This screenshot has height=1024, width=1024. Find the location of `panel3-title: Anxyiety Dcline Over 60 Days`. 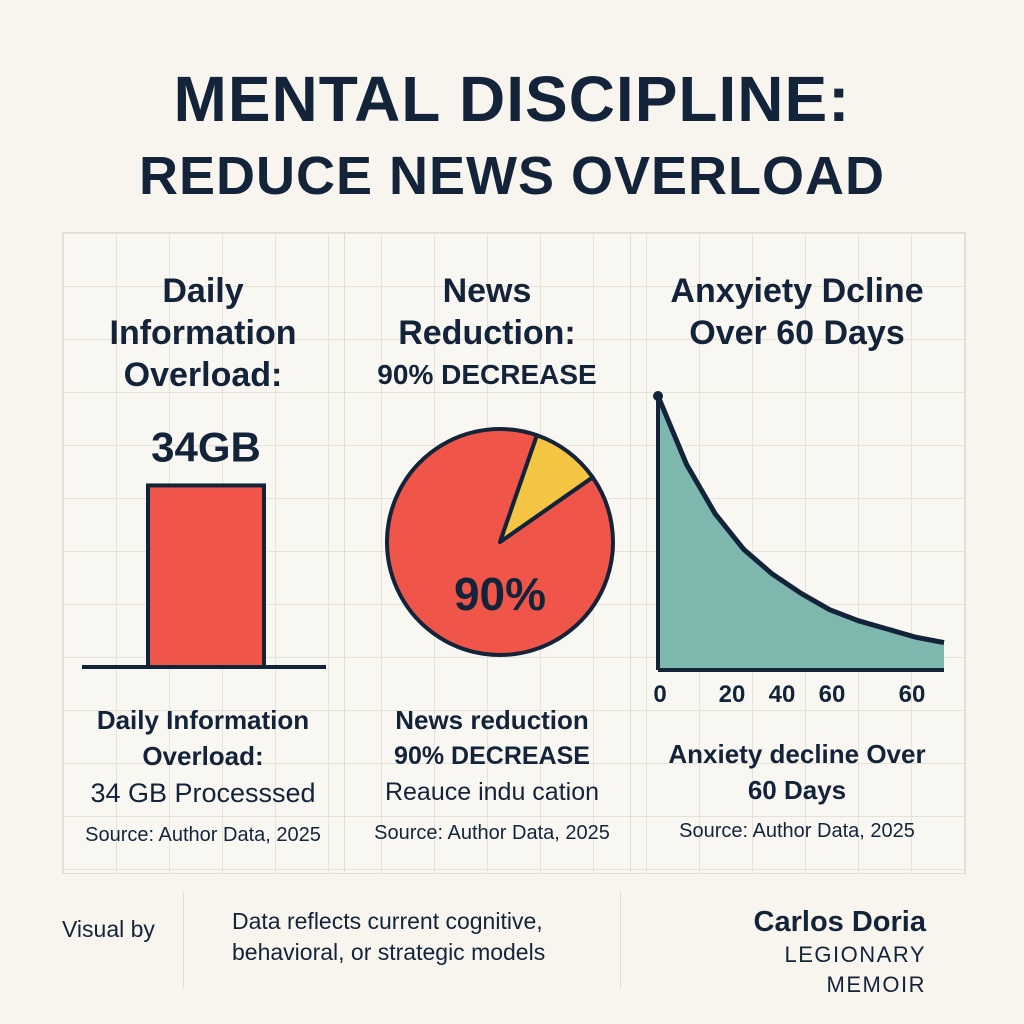

panel3-title: Anxyiety Dcline Over 60 Days is located at coordinates (797, 312).